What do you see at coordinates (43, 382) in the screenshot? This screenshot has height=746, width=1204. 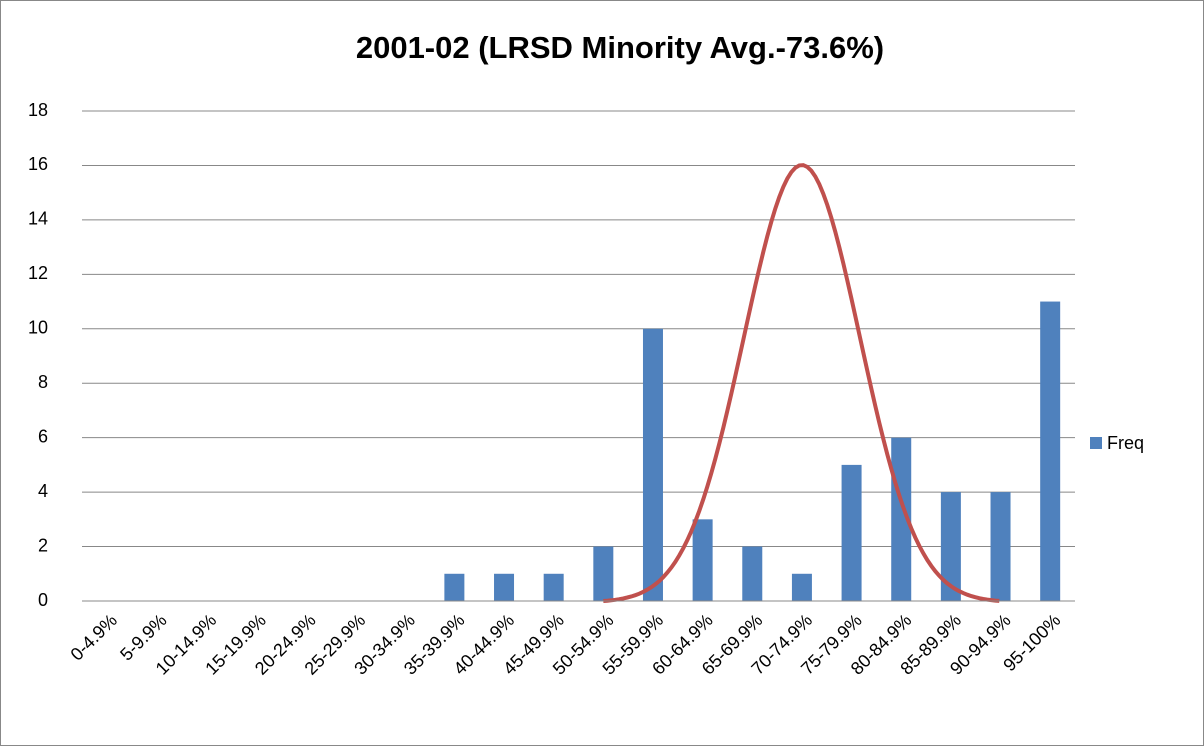 I see `y-tick-label: 8` at bounding box center [43, 382].